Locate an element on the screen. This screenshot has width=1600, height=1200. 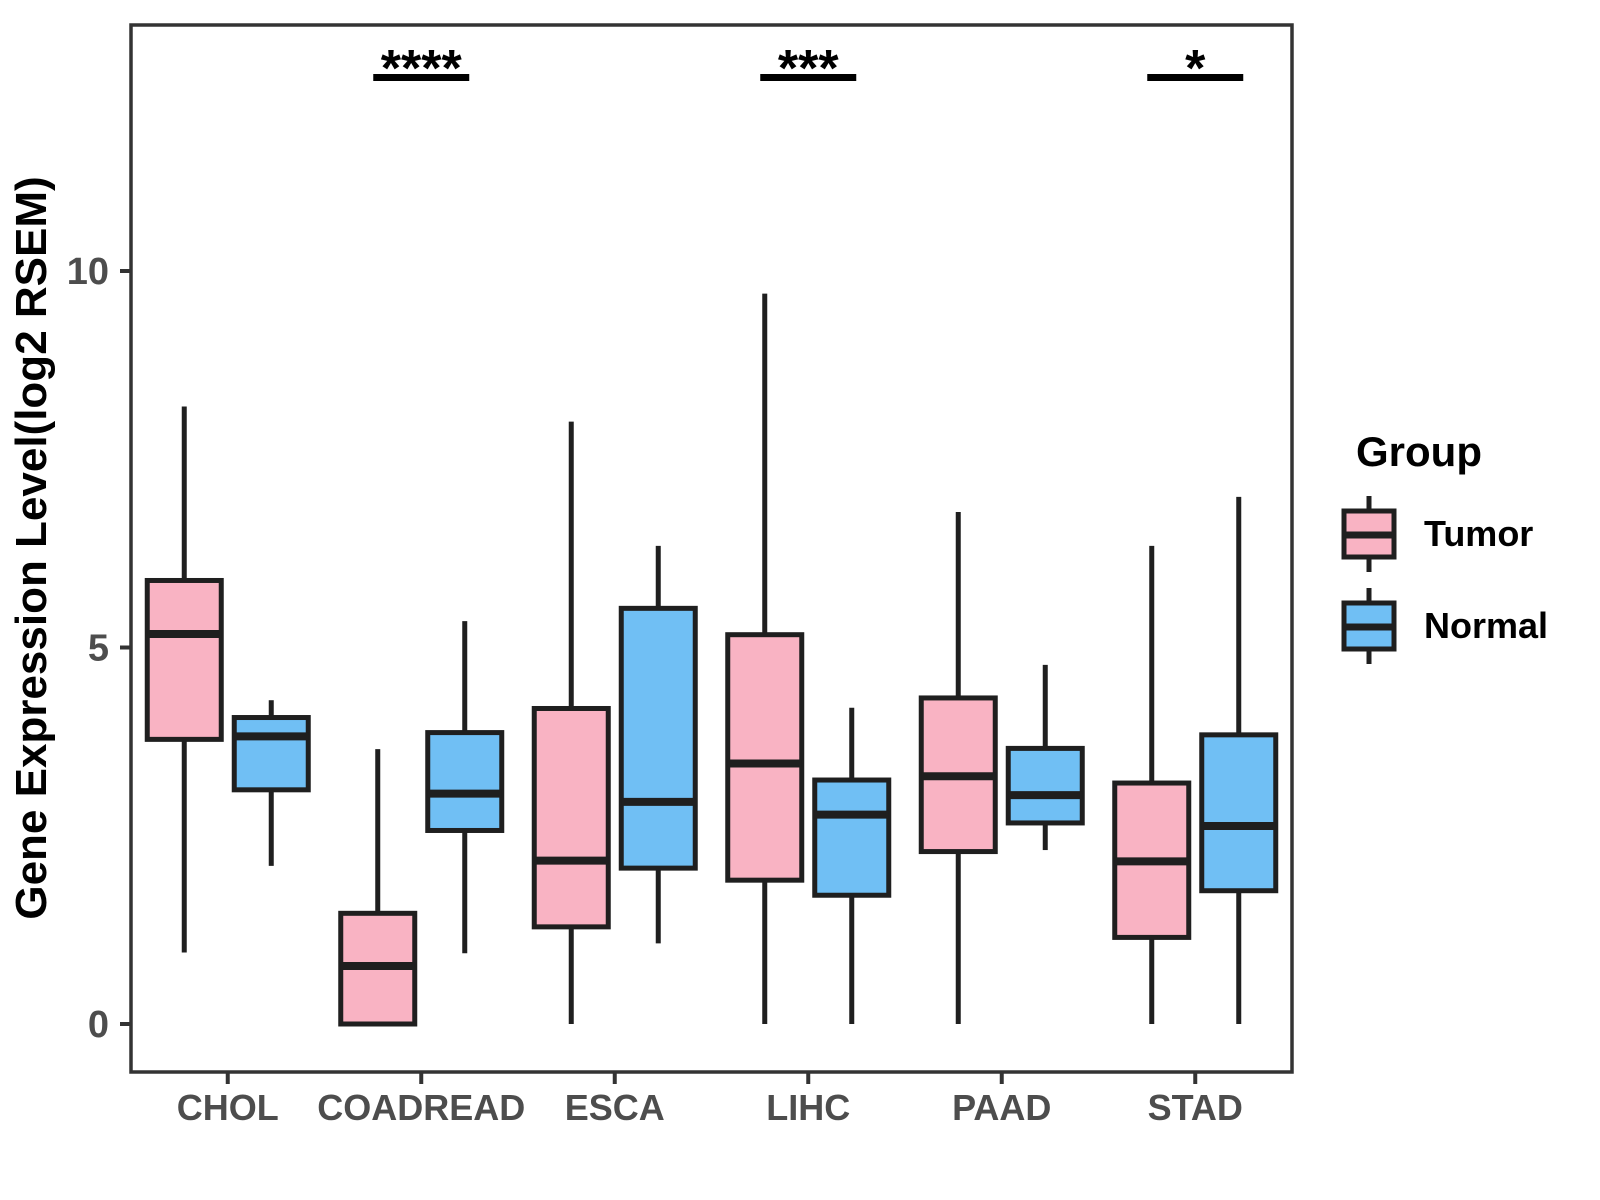
box-ESCA-Normal is located at coordinates (658, 738).